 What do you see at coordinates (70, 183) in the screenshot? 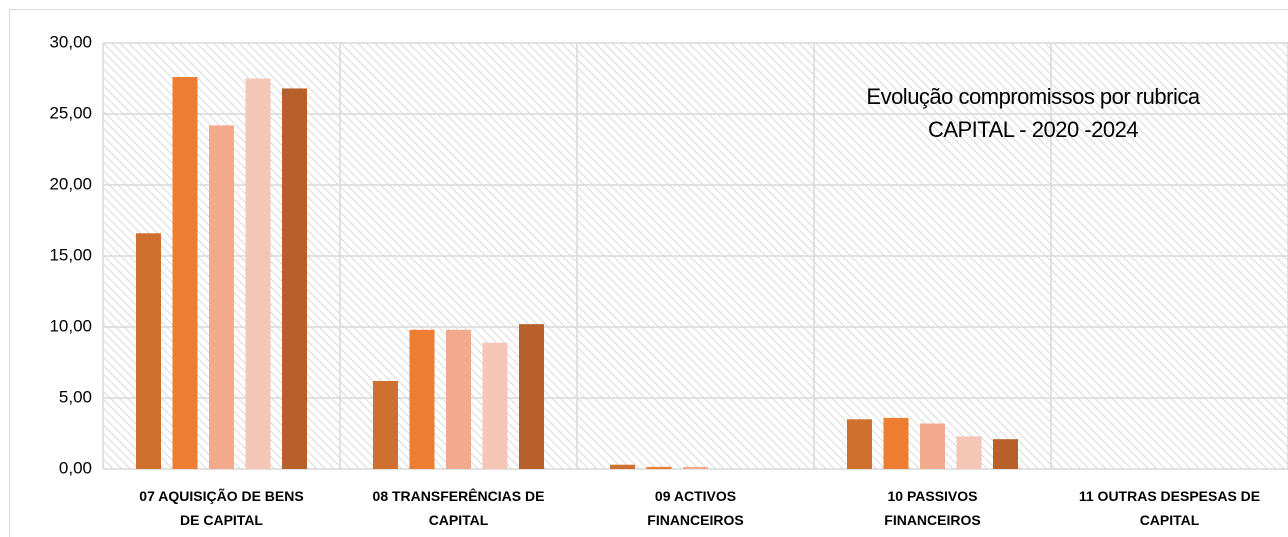
I see `y-tick-label: 20,00` at bounding box center [70, 183].